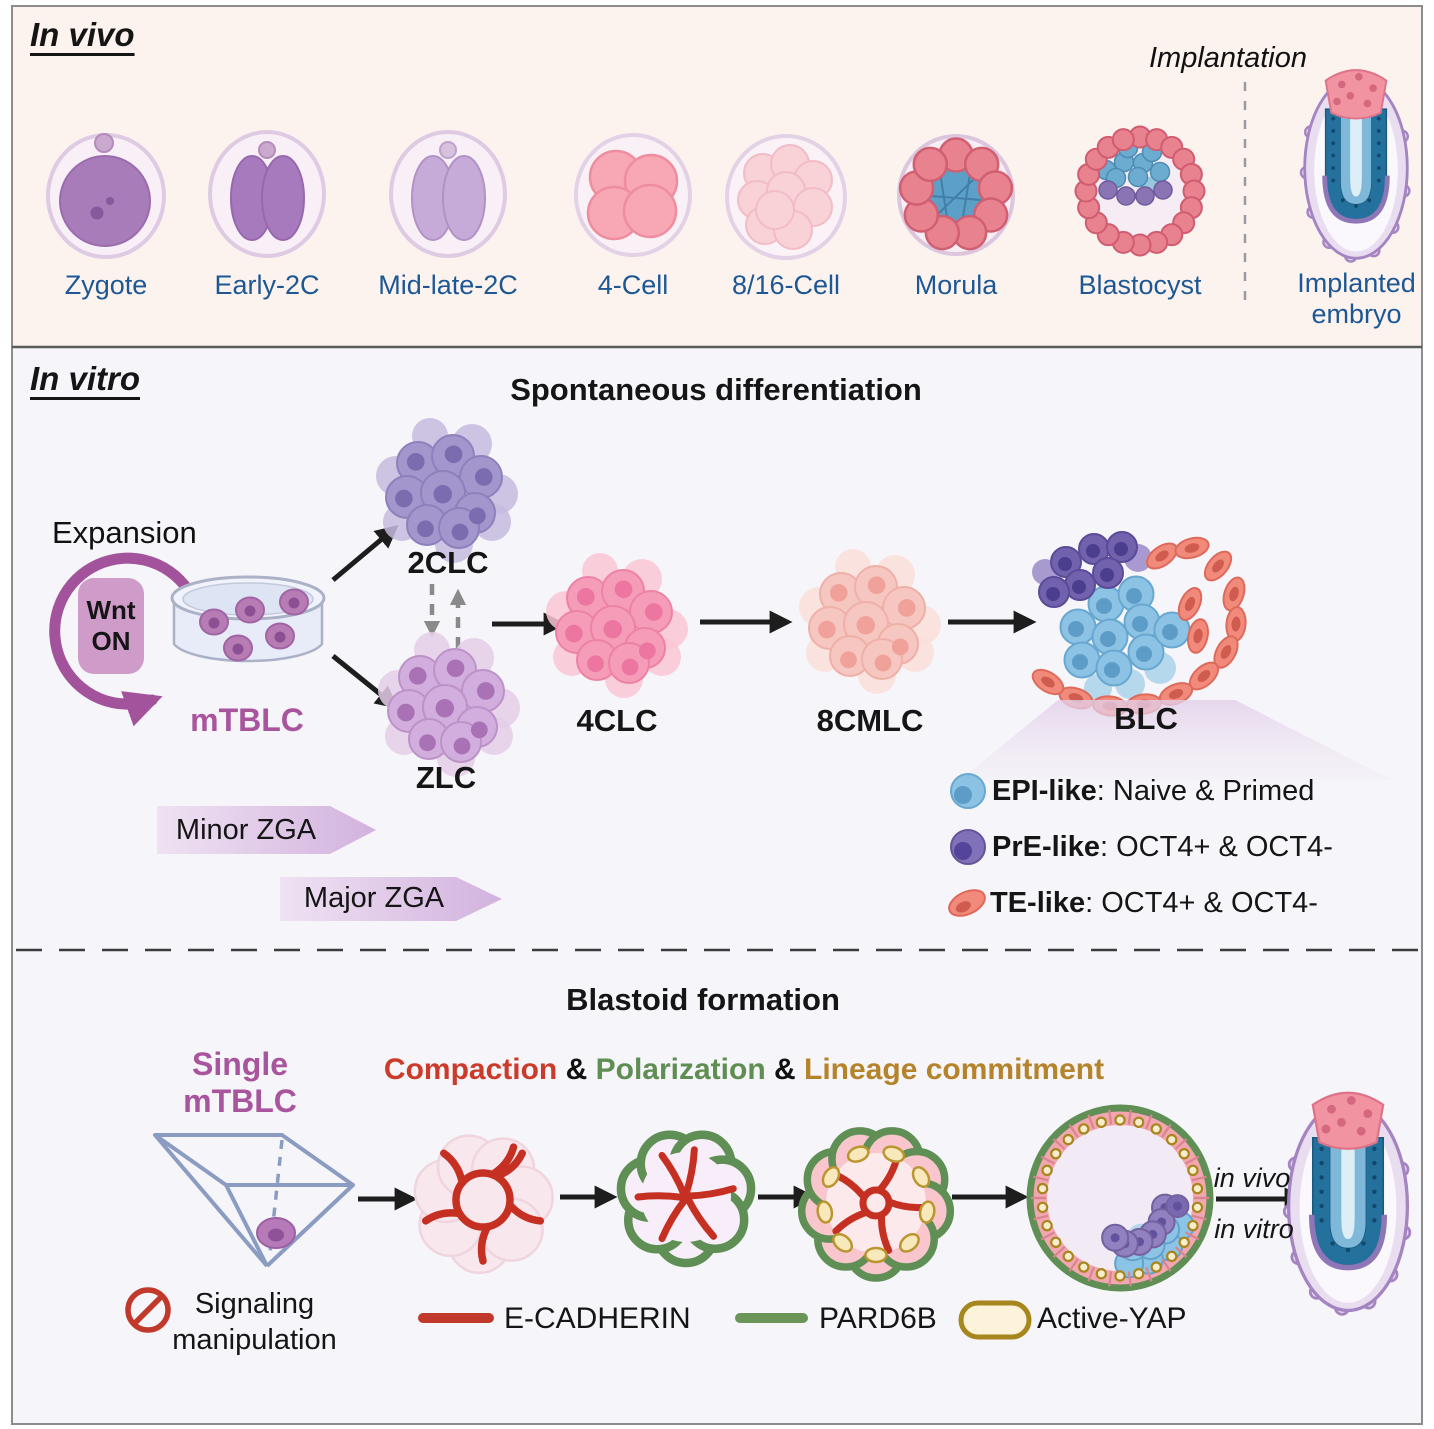 This screenshot has width=1434, height=1429. I want to click on morula-drawing, so click(956, 195).